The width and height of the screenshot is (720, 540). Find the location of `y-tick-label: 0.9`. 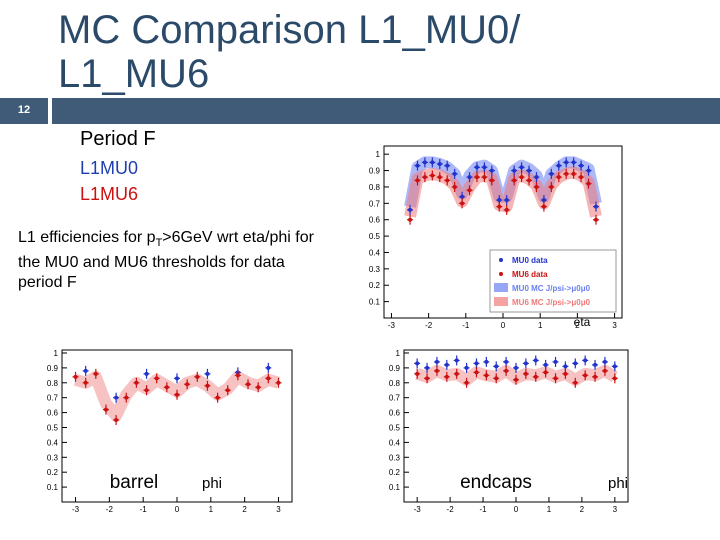

y-tick-label: 0.9 is located at coordinates (53, 368).